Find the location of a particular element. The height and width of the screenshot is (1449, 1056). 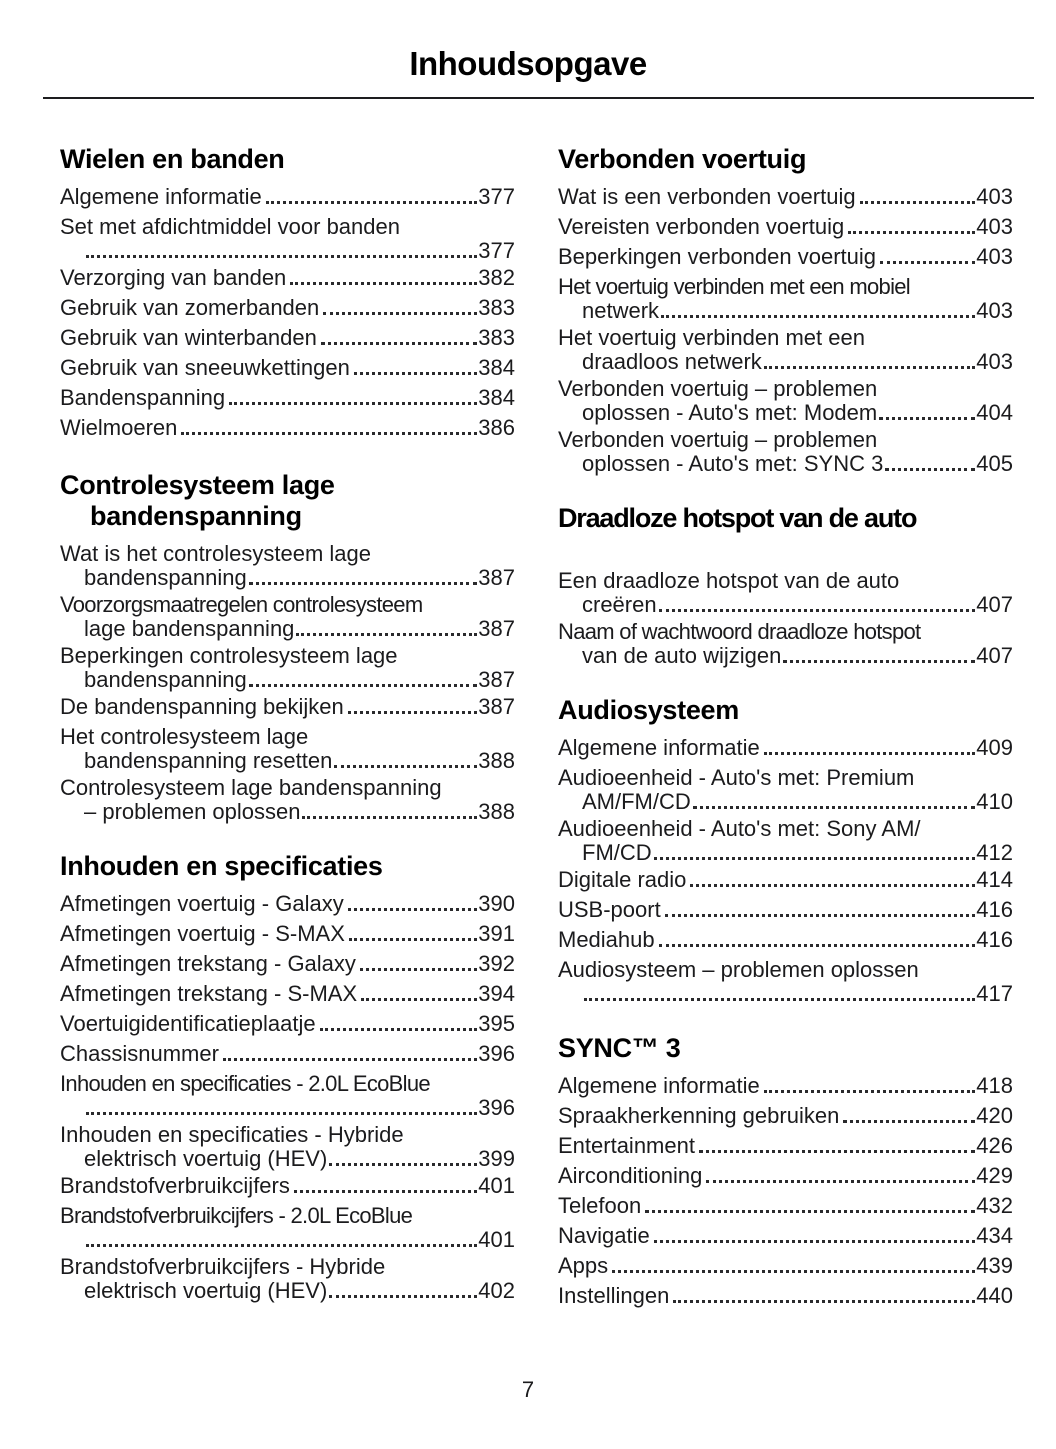

toc-entry-title: Inhouden en specificaties - 2.0L EcoBlue is located at coordinates (245, 1083).